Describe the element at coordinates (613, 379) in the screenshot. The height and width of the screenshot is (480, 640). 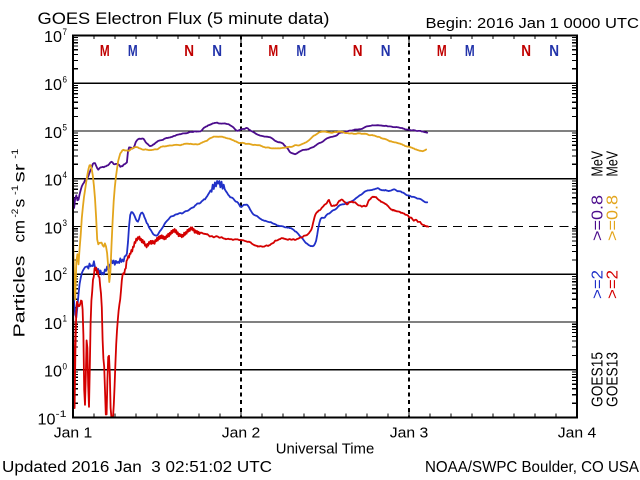
I see `svg-text: GOES13` at that location.